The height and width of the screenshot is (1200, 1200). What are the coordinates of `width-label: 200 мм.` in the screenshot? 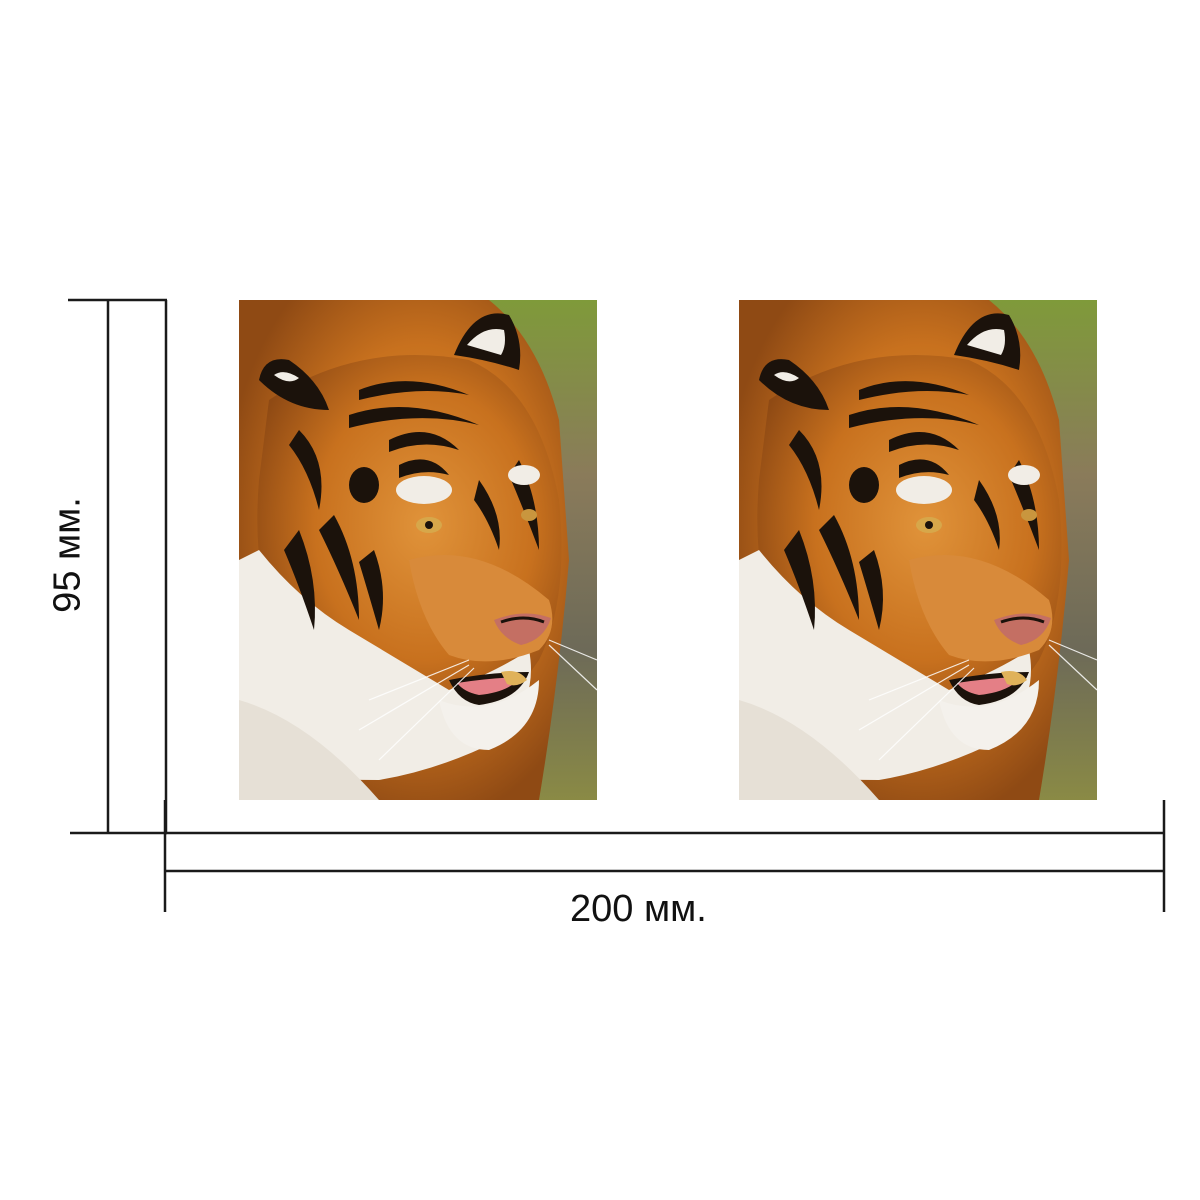 It's located at (638, 909).